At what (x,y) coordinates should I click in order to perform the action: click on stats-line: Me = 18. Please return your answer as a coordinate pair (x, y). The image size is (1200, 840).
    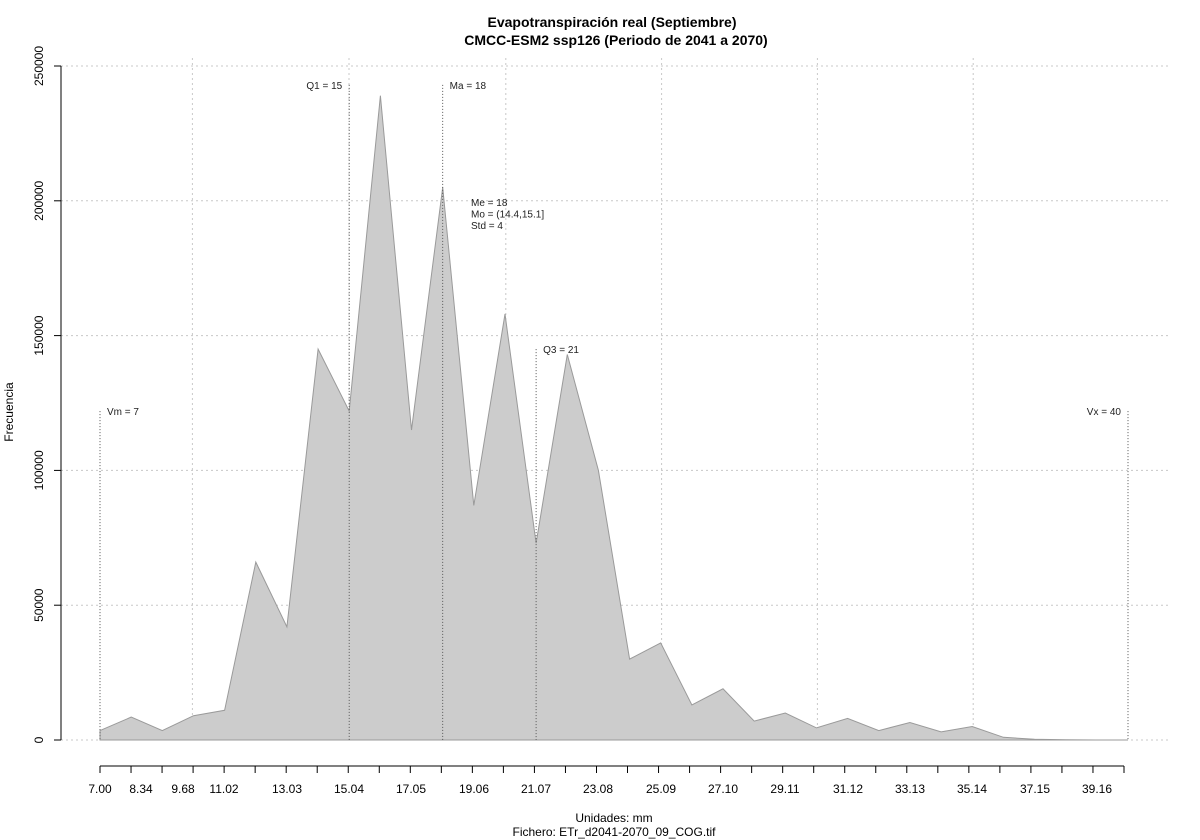
    Looking at the image, I should click on (489, 203).